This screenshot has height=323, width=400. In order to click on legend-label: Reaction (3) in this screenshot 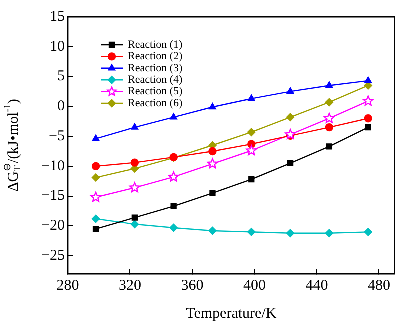, I will do `click(156, 68)`.